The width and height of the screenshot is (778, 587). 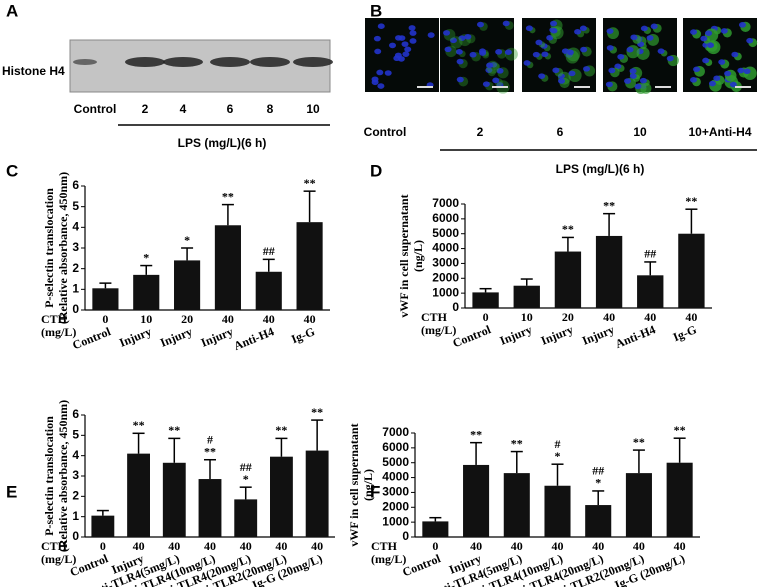 What do you see at coordinates (395, 477) in the screenshot?
I see `y-tick-label: 4000` at bounding box center [395, 477].